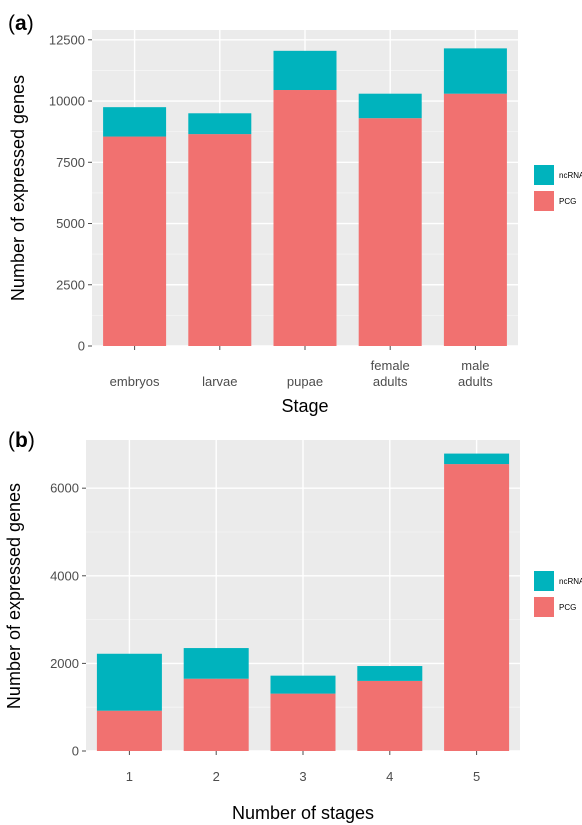  I want to click on y-tick-label: 12500, so click(67, 39).